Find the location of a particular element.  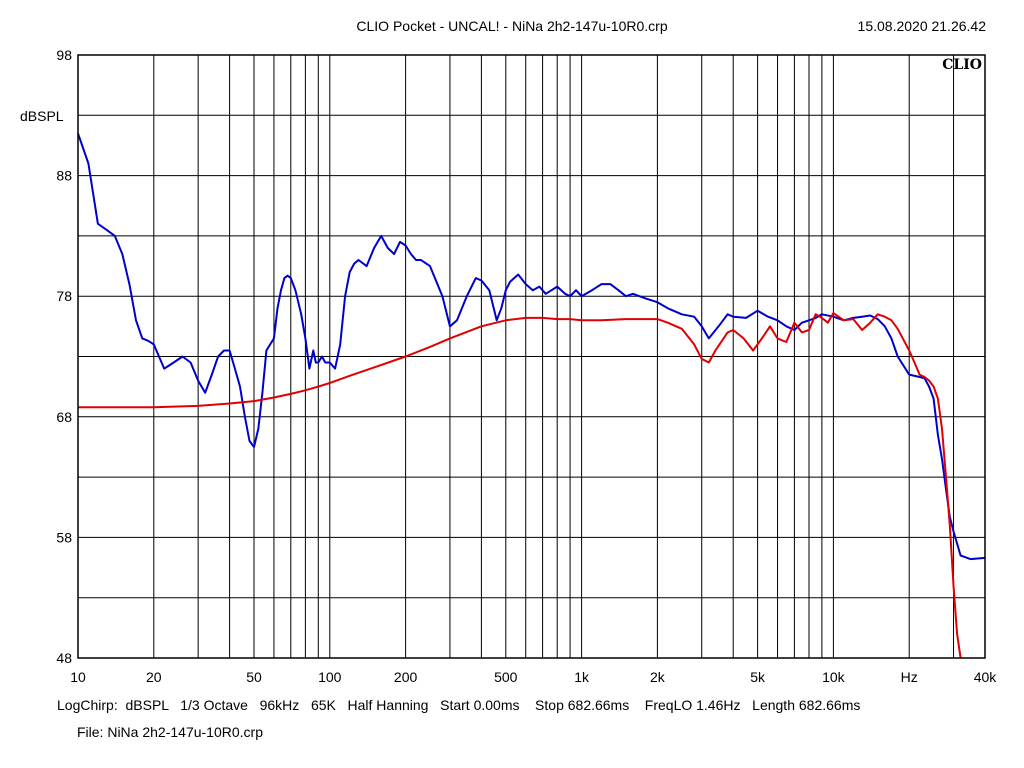

x-tick-label: 50 is located at coordinates (254, 677).